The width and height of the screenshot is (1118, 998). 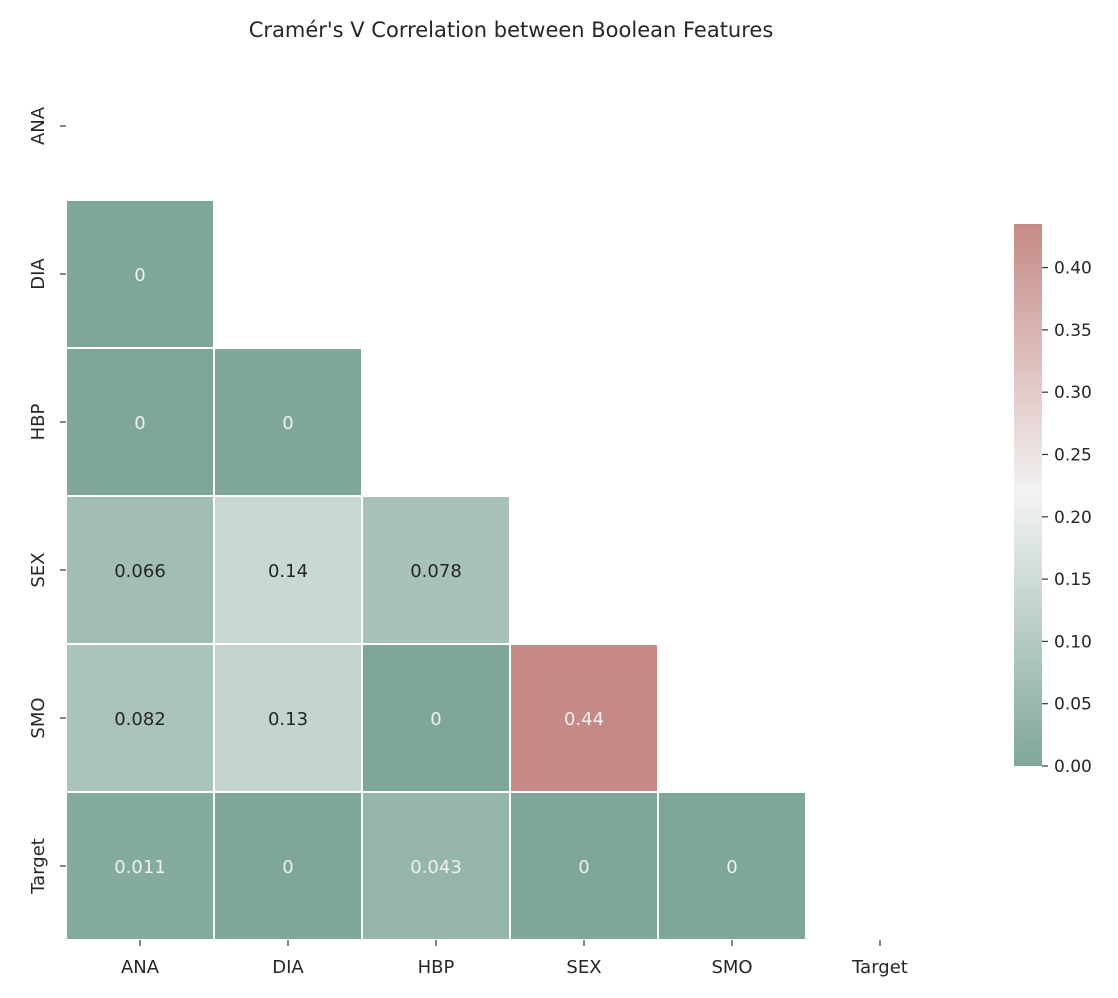 What do you see at coordinates (1073, 767) in the screenshot?
I see `colorbar-tick-label: 0.00` at bounding box center [1073, 767].